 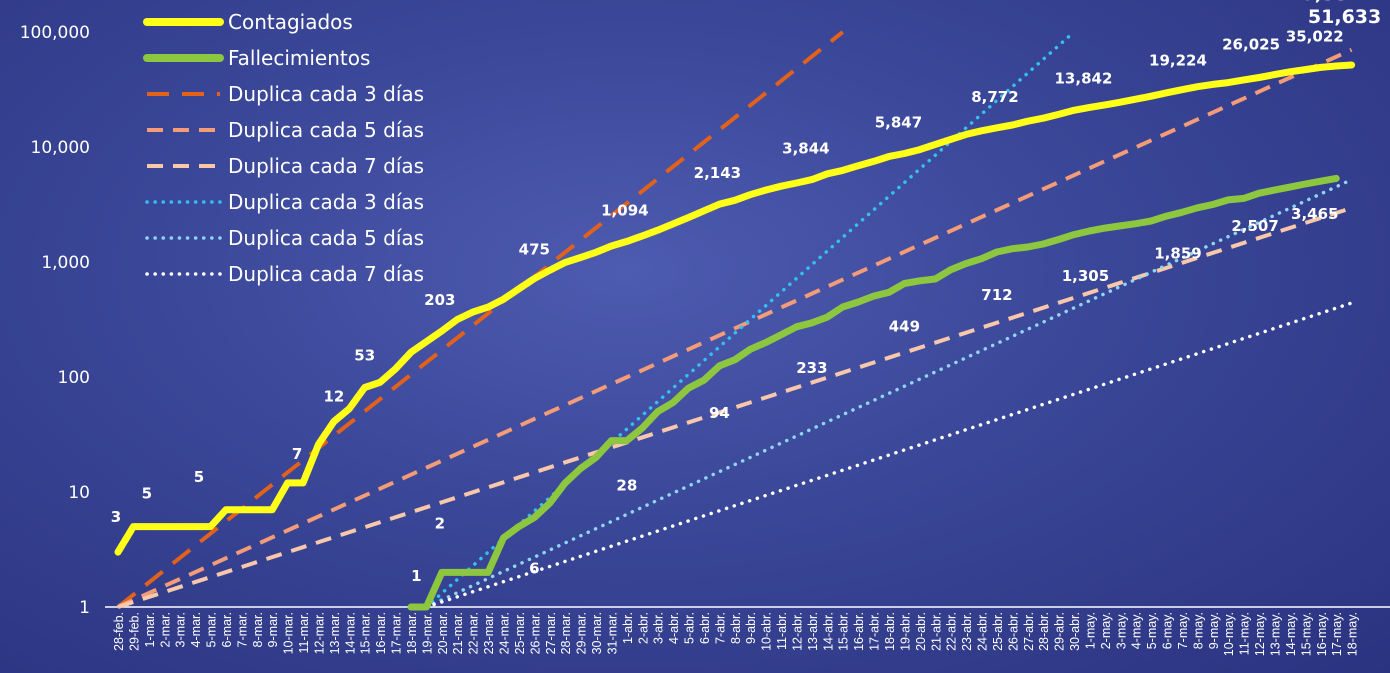 I want to click on x-tick-label: 11-may., so click(x=1245, y=633).